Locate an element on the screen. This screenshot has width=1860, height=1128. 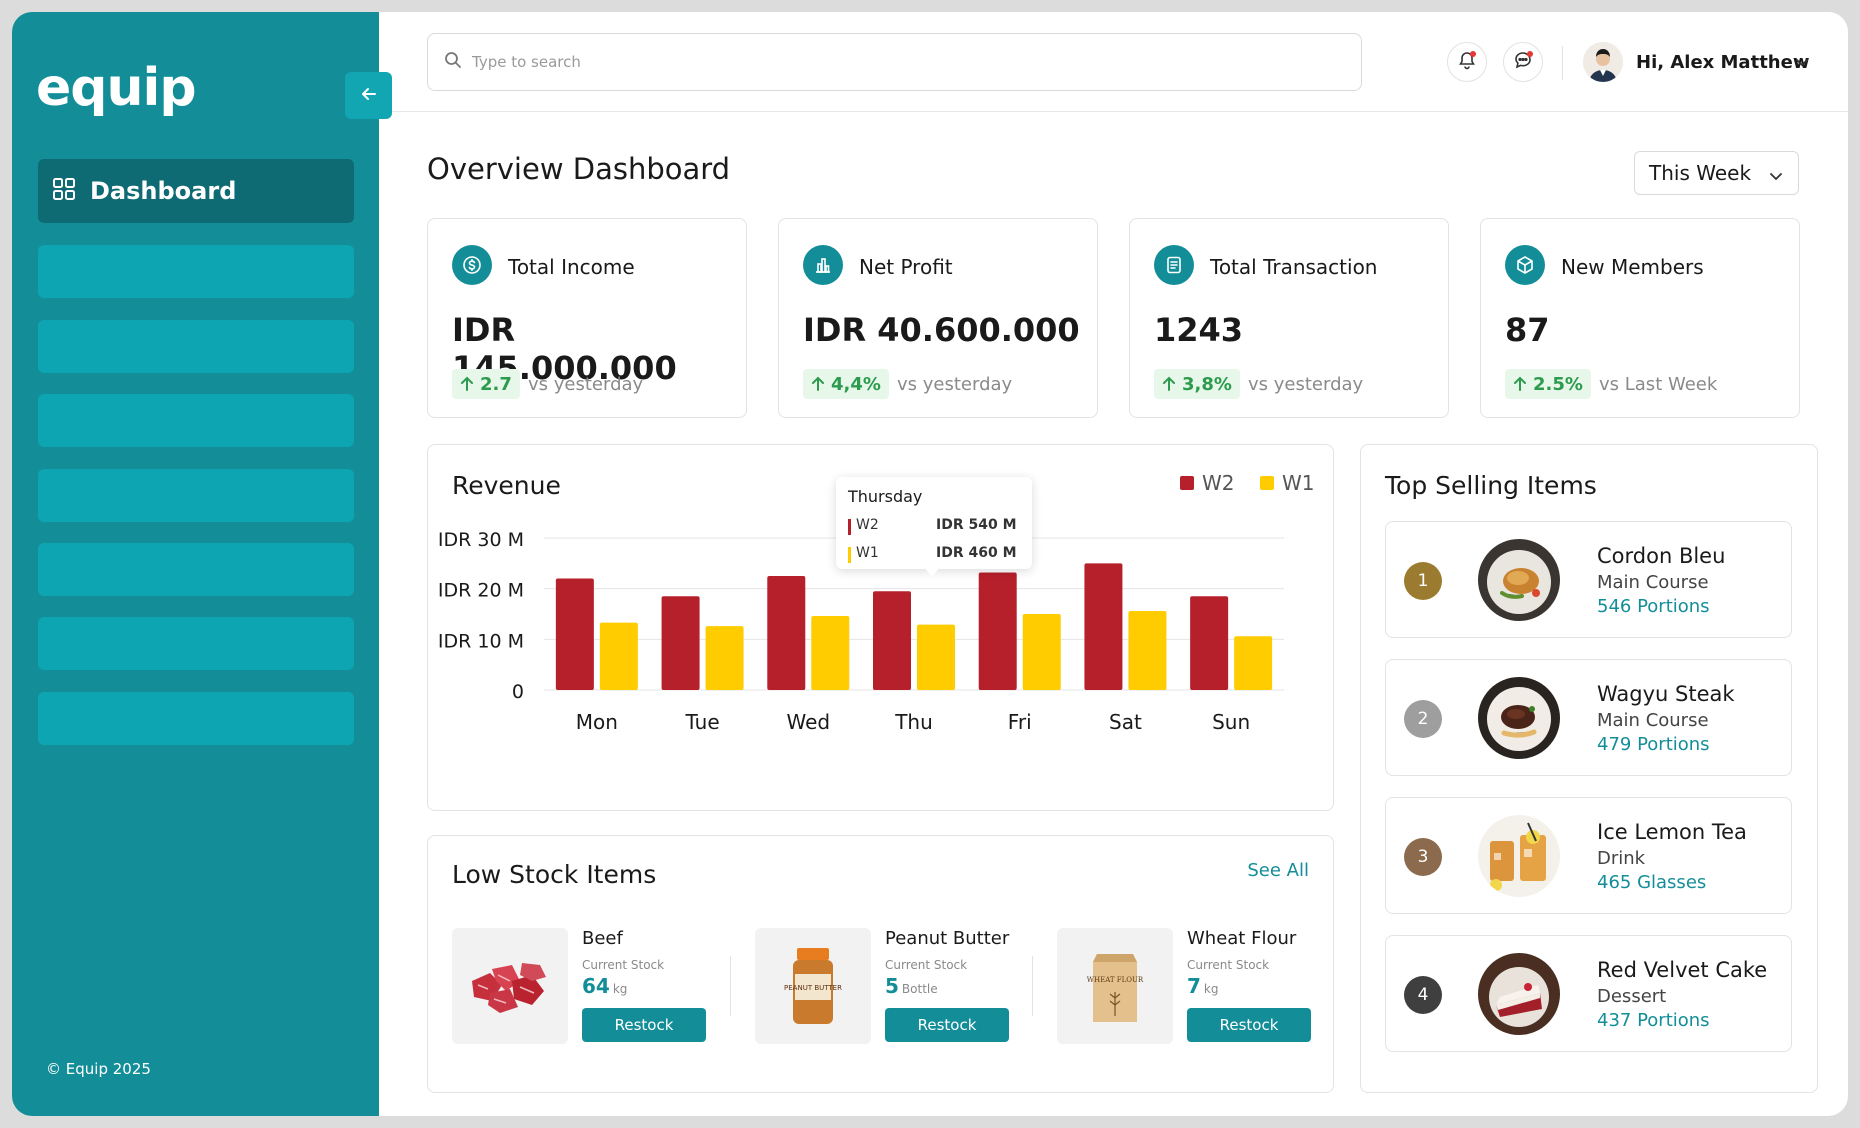
kpi-delta: 4,4% is located at coordinates (846, 384).